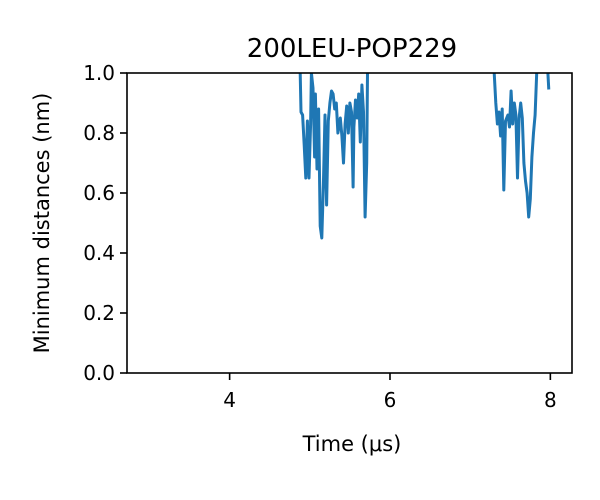 This screenshot has height=500, width=600. I want to click on chart-title: 200LEU-POP229, so click(352, 49).